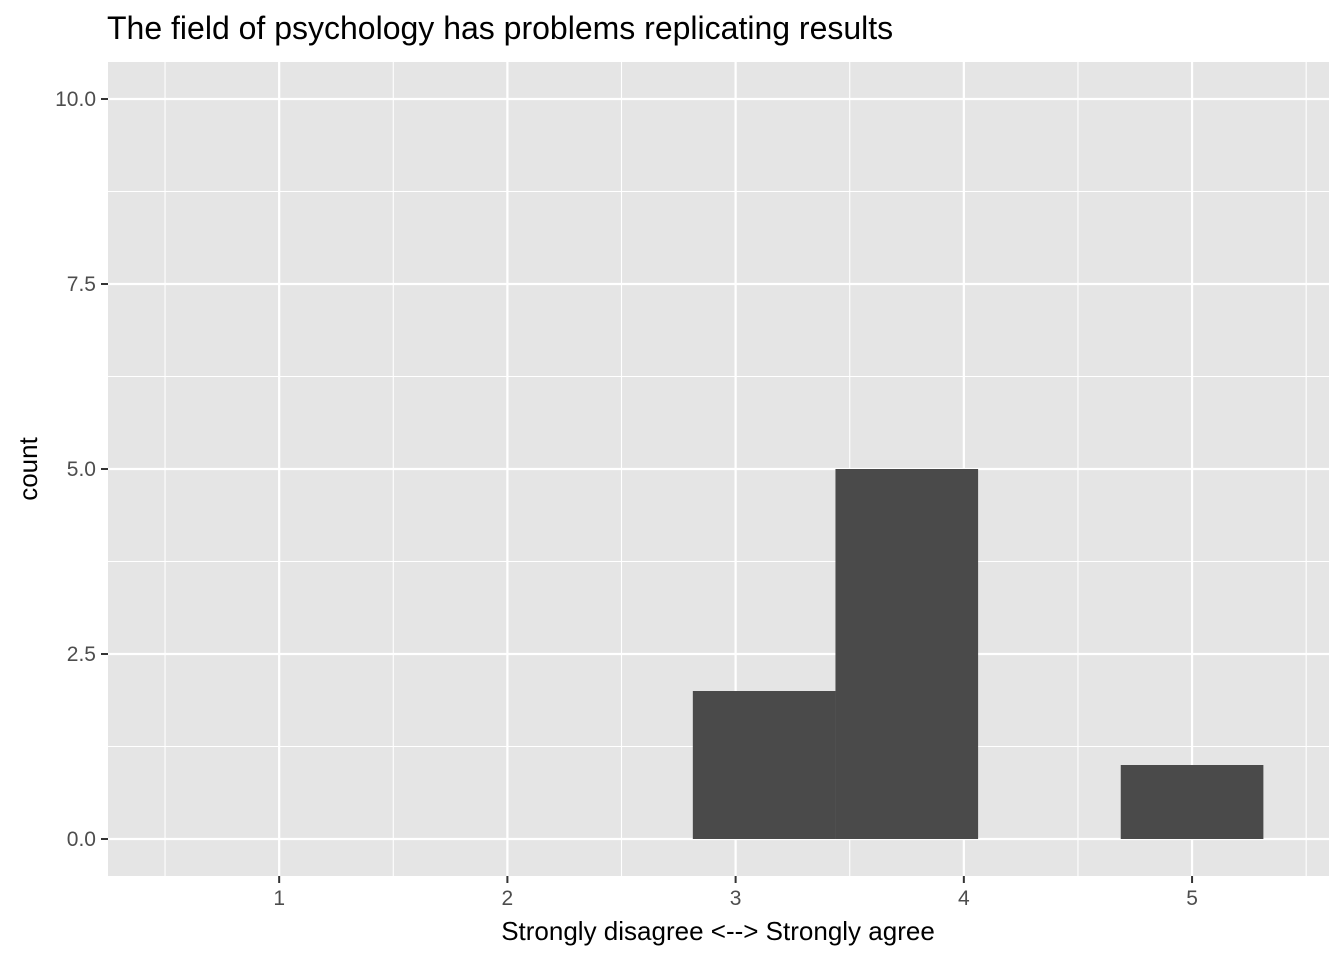  What do you see at coordinates (81, 284) in the screenshot?
I see `y-tick-label: 7.5` at bounding box center [81, 284].